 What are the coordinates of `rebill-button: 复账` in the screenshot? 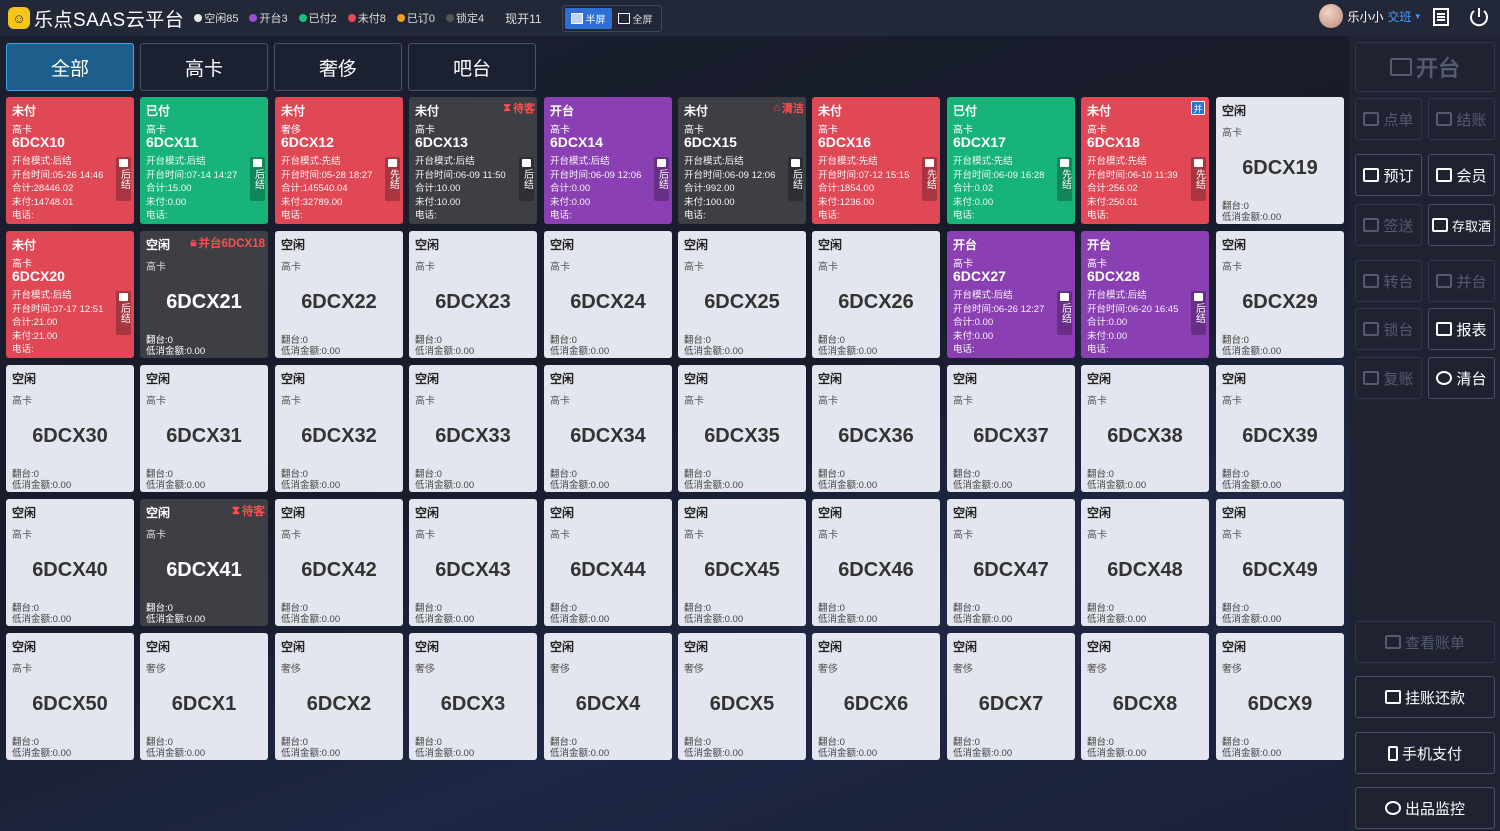 It's located at (1388, 378).